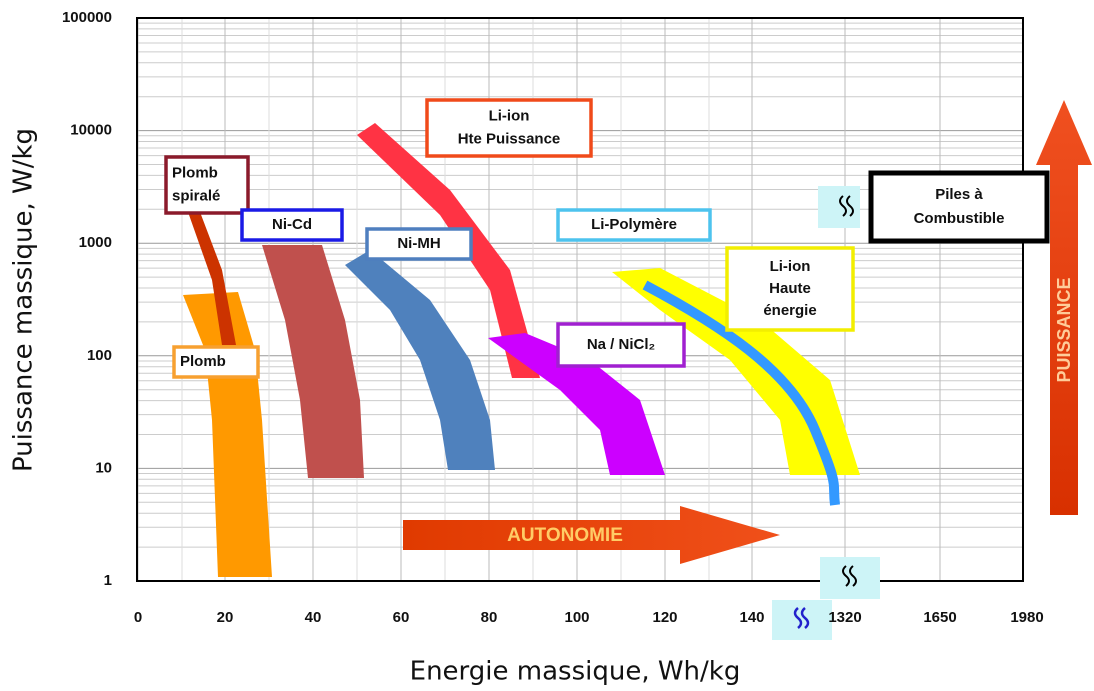  What do you see at coordinates (1026, 617) in the screenshot?
I see `x-tick-label: 1980` at bounding box center [1026, 617].